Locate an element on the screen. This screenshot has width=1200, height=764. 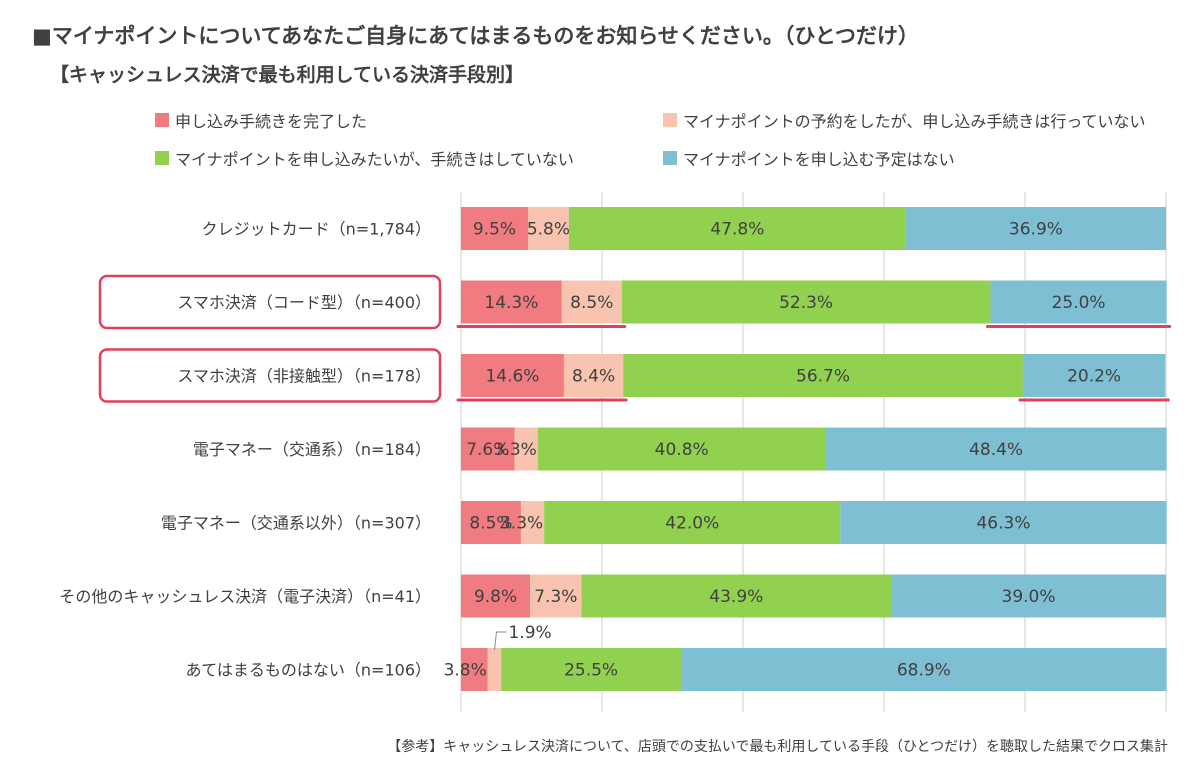
data-label: 7.3% is located at coordinates (555, 597).